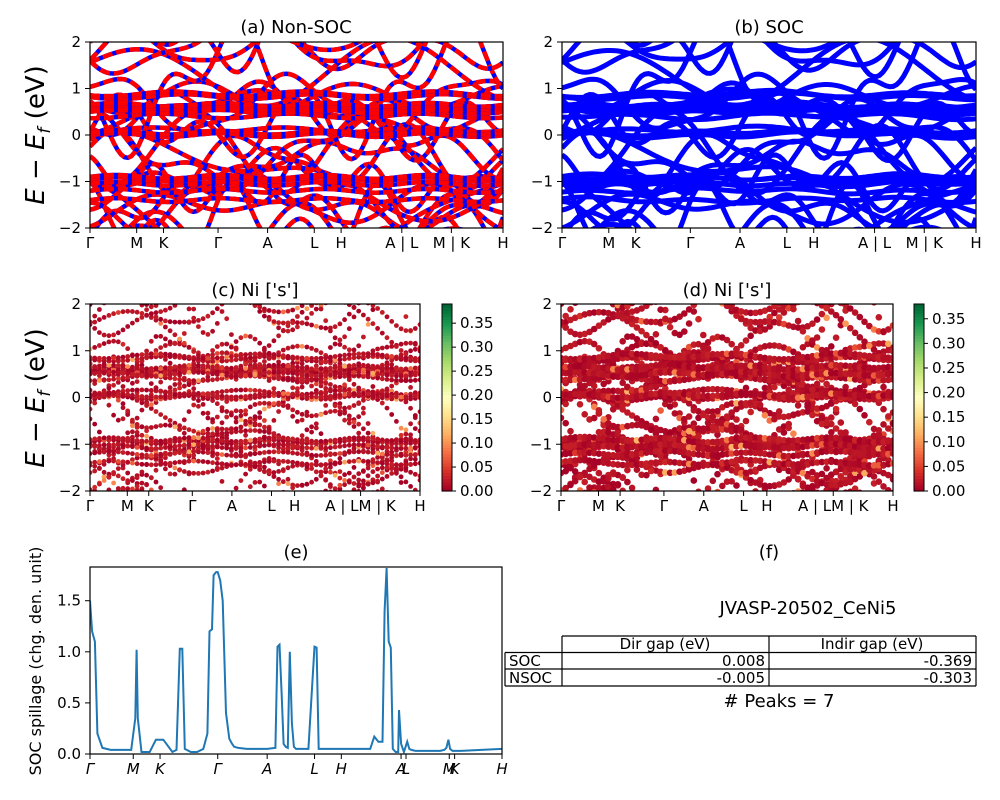 This screenshot has width=1000, height=800. What do you see at coordinates (127, 506) in the screenshot?
I see `xtick-label-c: M` at bounding box center [127, 506].